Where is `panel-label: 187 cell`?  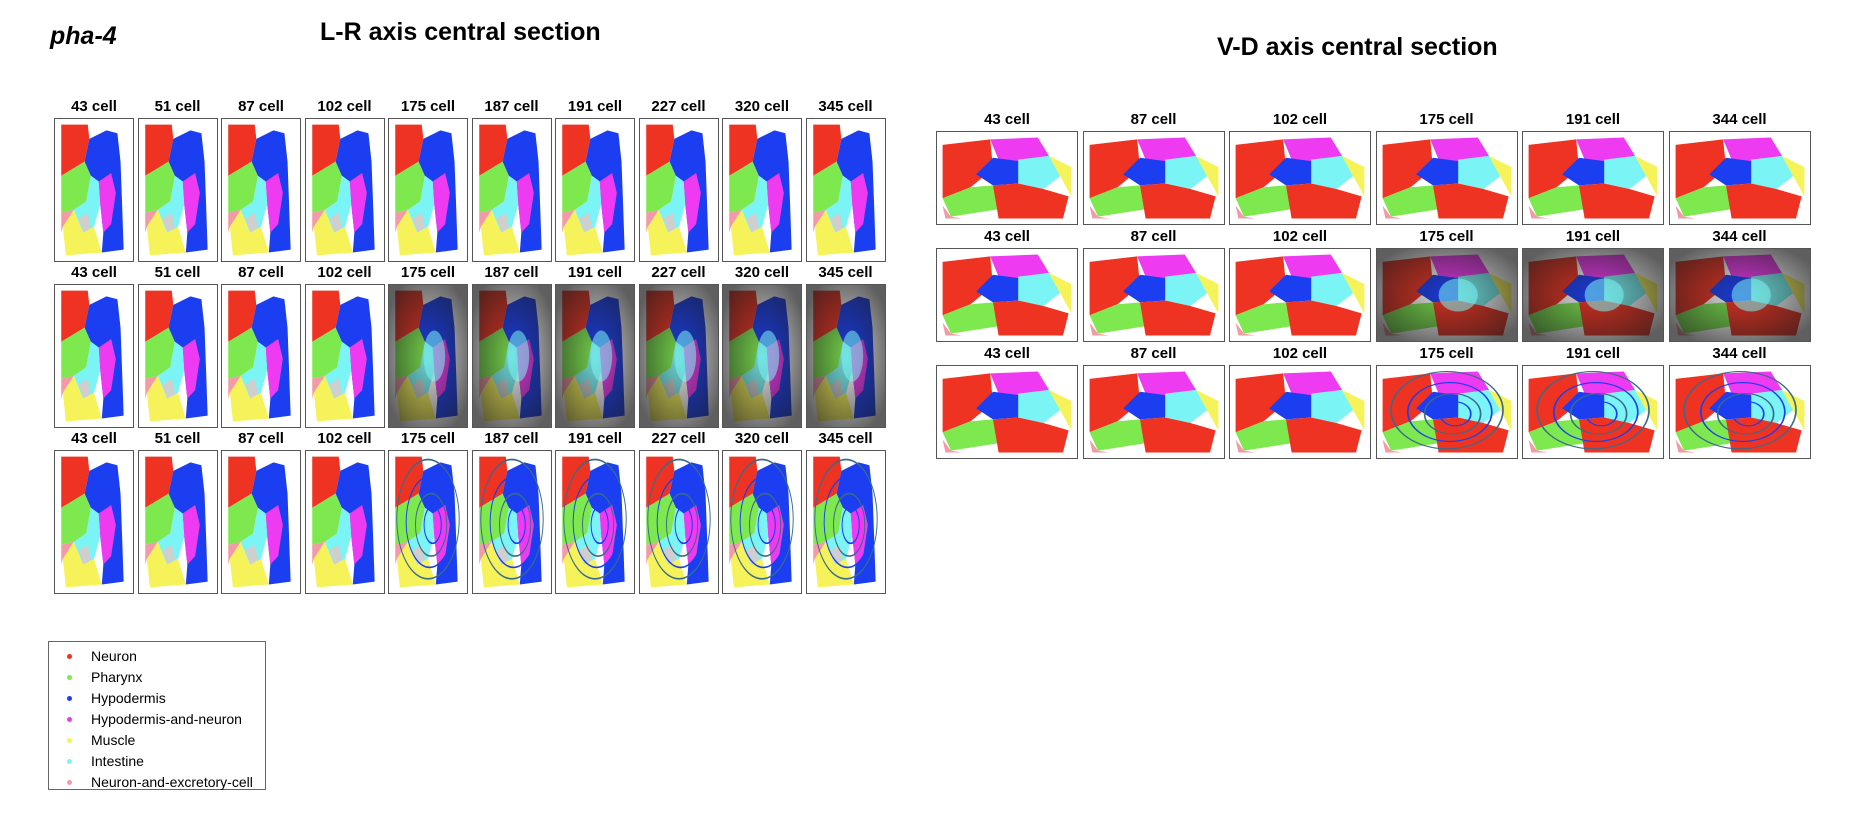
panel-label: 187 cell is located at coordinates (511, 272).